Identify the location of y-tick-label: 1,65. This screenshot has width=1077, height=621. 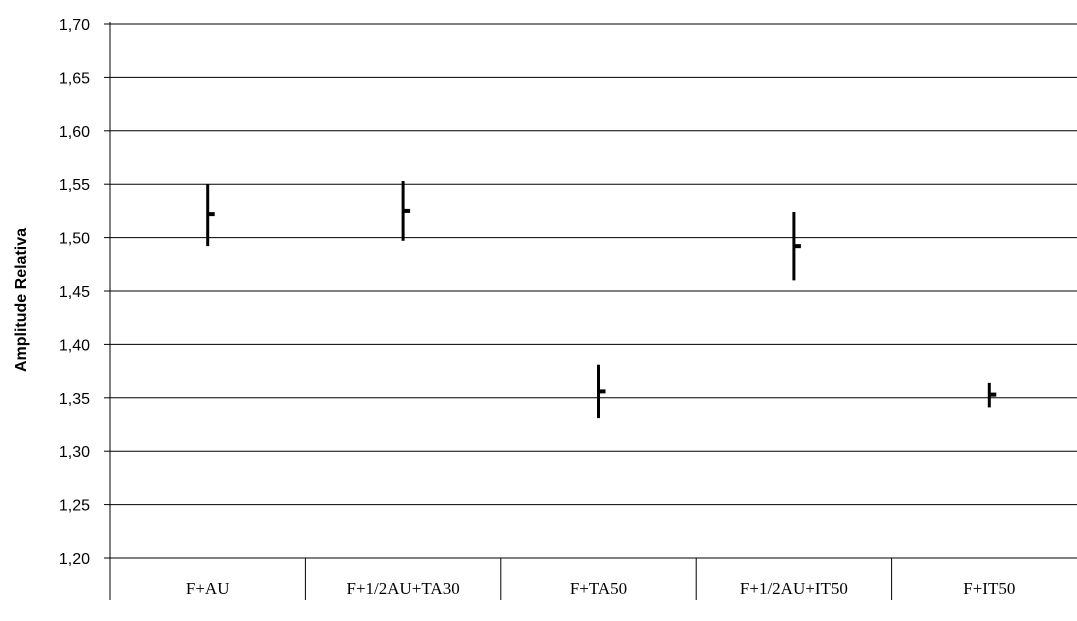
(74, 78).